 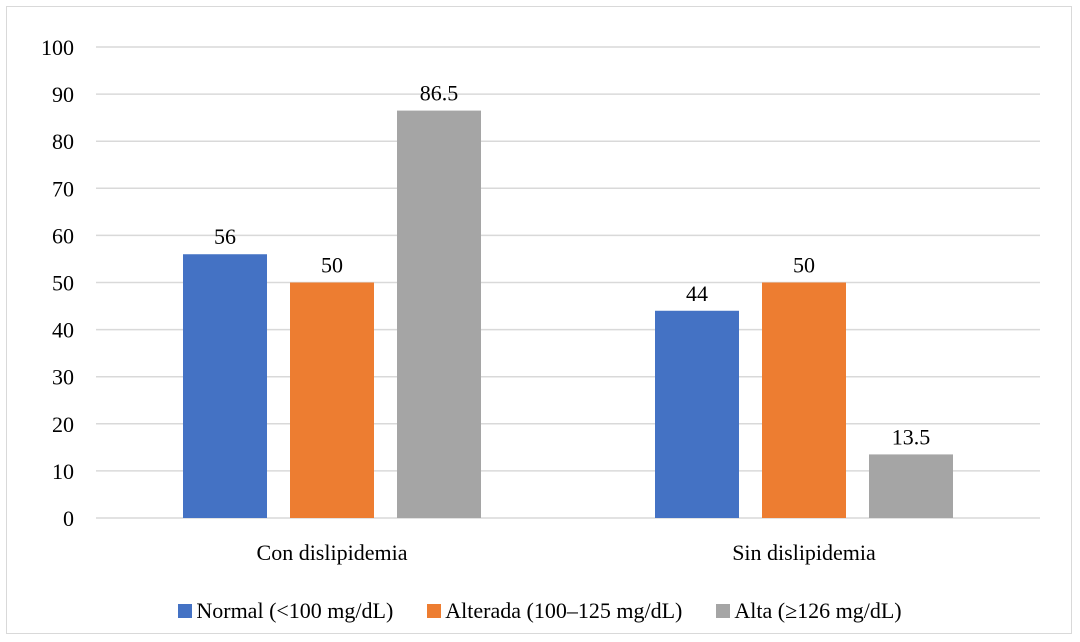 I want to click on category-label: Con dislipidemia, so click(x=332, y=552).